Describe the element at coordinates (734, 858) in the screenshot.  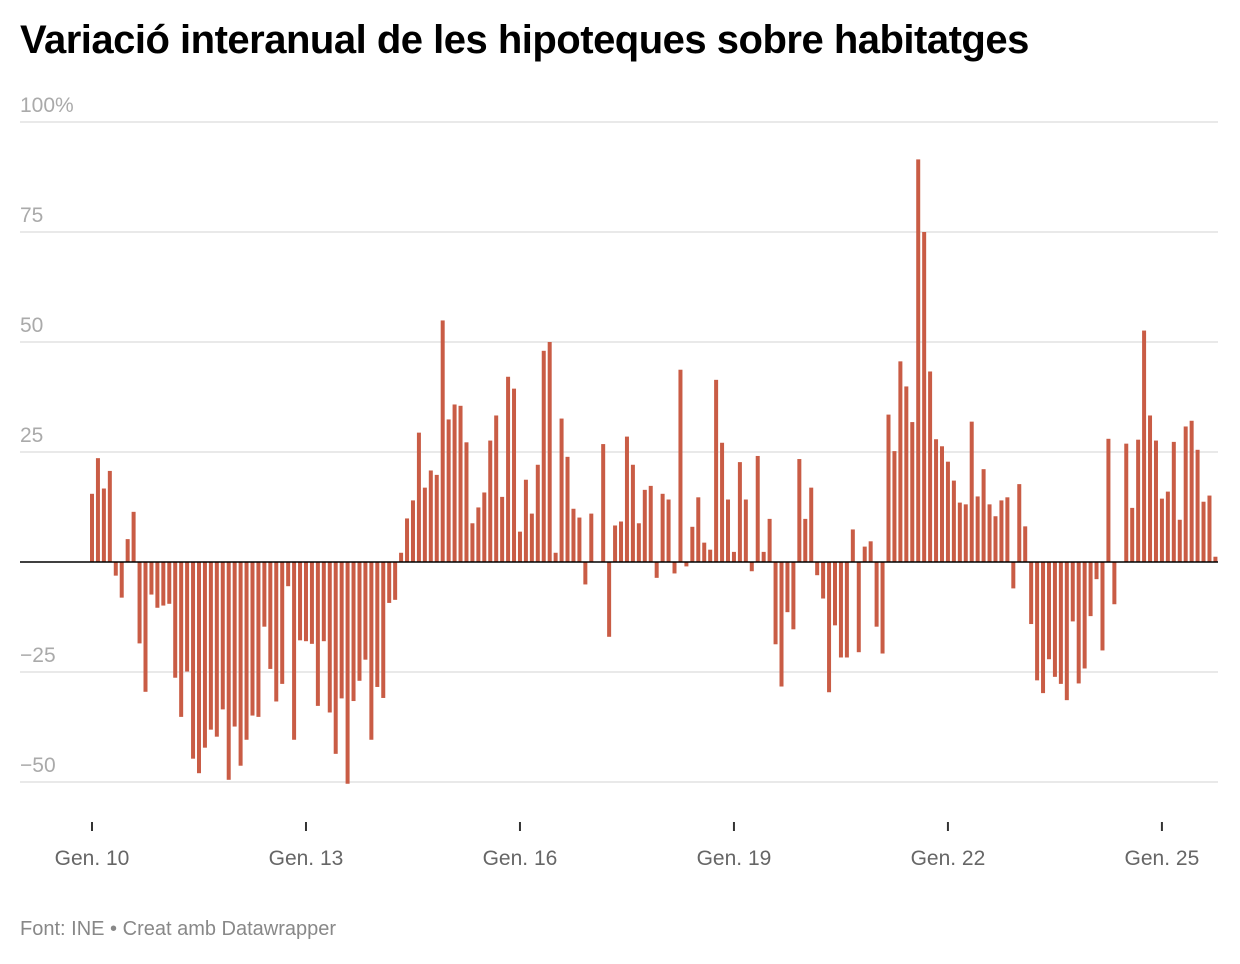
I see `x-tick-label: Gen. 19` at that location.